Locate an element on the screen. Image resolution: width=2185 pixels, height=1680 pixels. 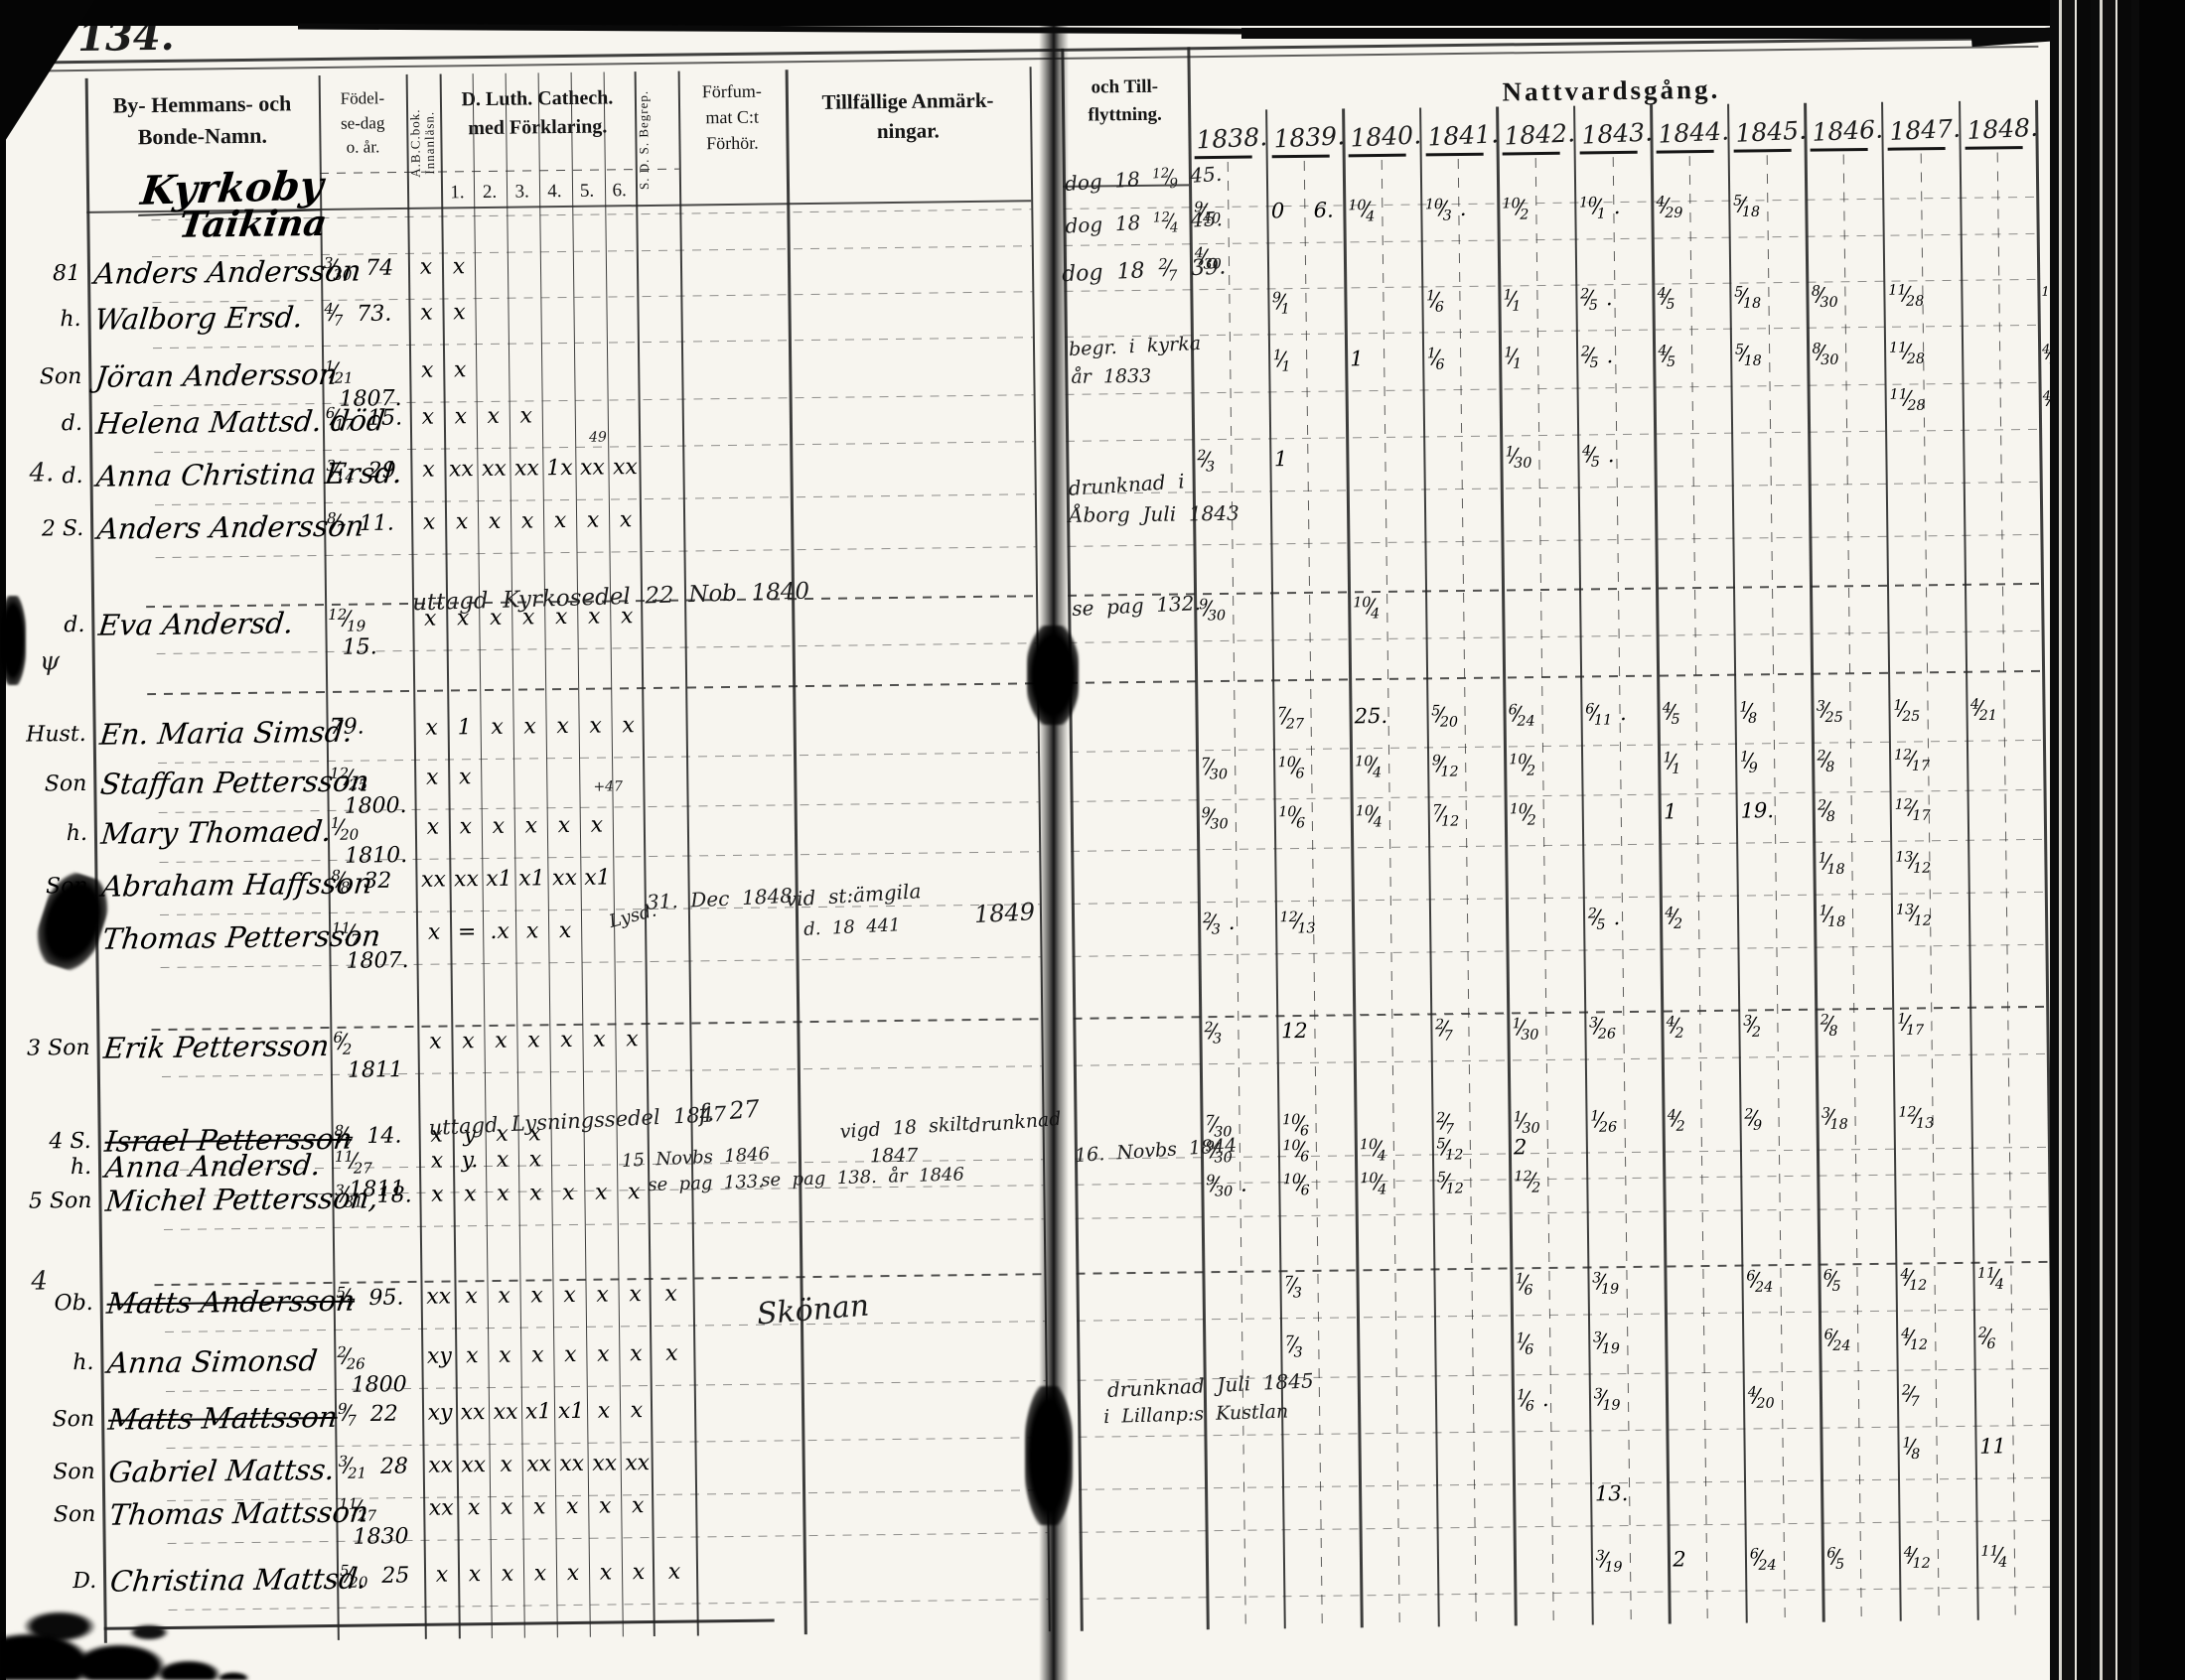
communion-entry: 10⁄1. is located at coordinates (1600, 208).